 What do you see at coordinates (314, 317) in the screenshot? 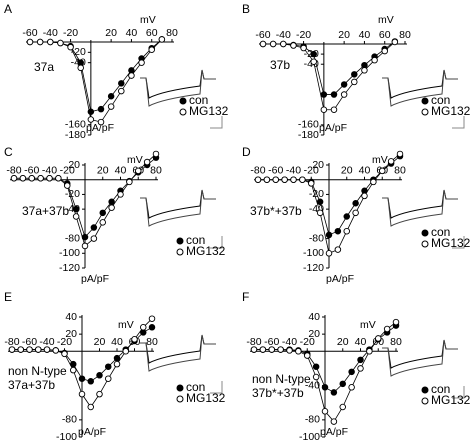
I see `y-tick-label: 40` at bounding box center [314, 317].